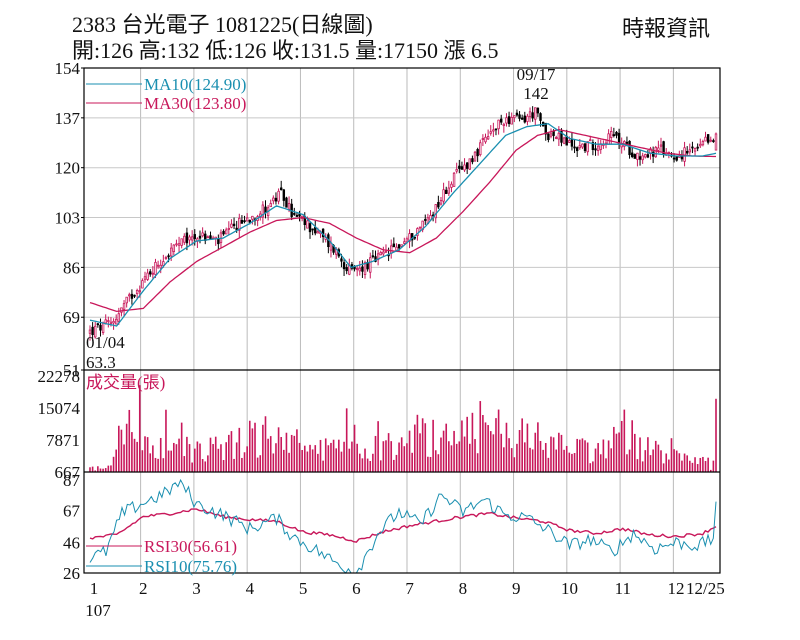 The image size is (800, 640). What do you see at coordinates (98, 610) in the screenshot?
I see `x-year-label: 107` at bounding box center [98, 610].